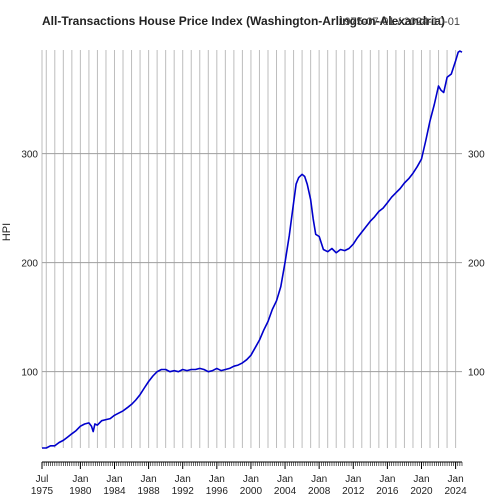 The image size is (504, 504). What do you see at coordinates (399, 22) in the screenshot?
I see `date-range-label: 1975-07-01 / 2024-10-01` at bounding box center [399, 22].